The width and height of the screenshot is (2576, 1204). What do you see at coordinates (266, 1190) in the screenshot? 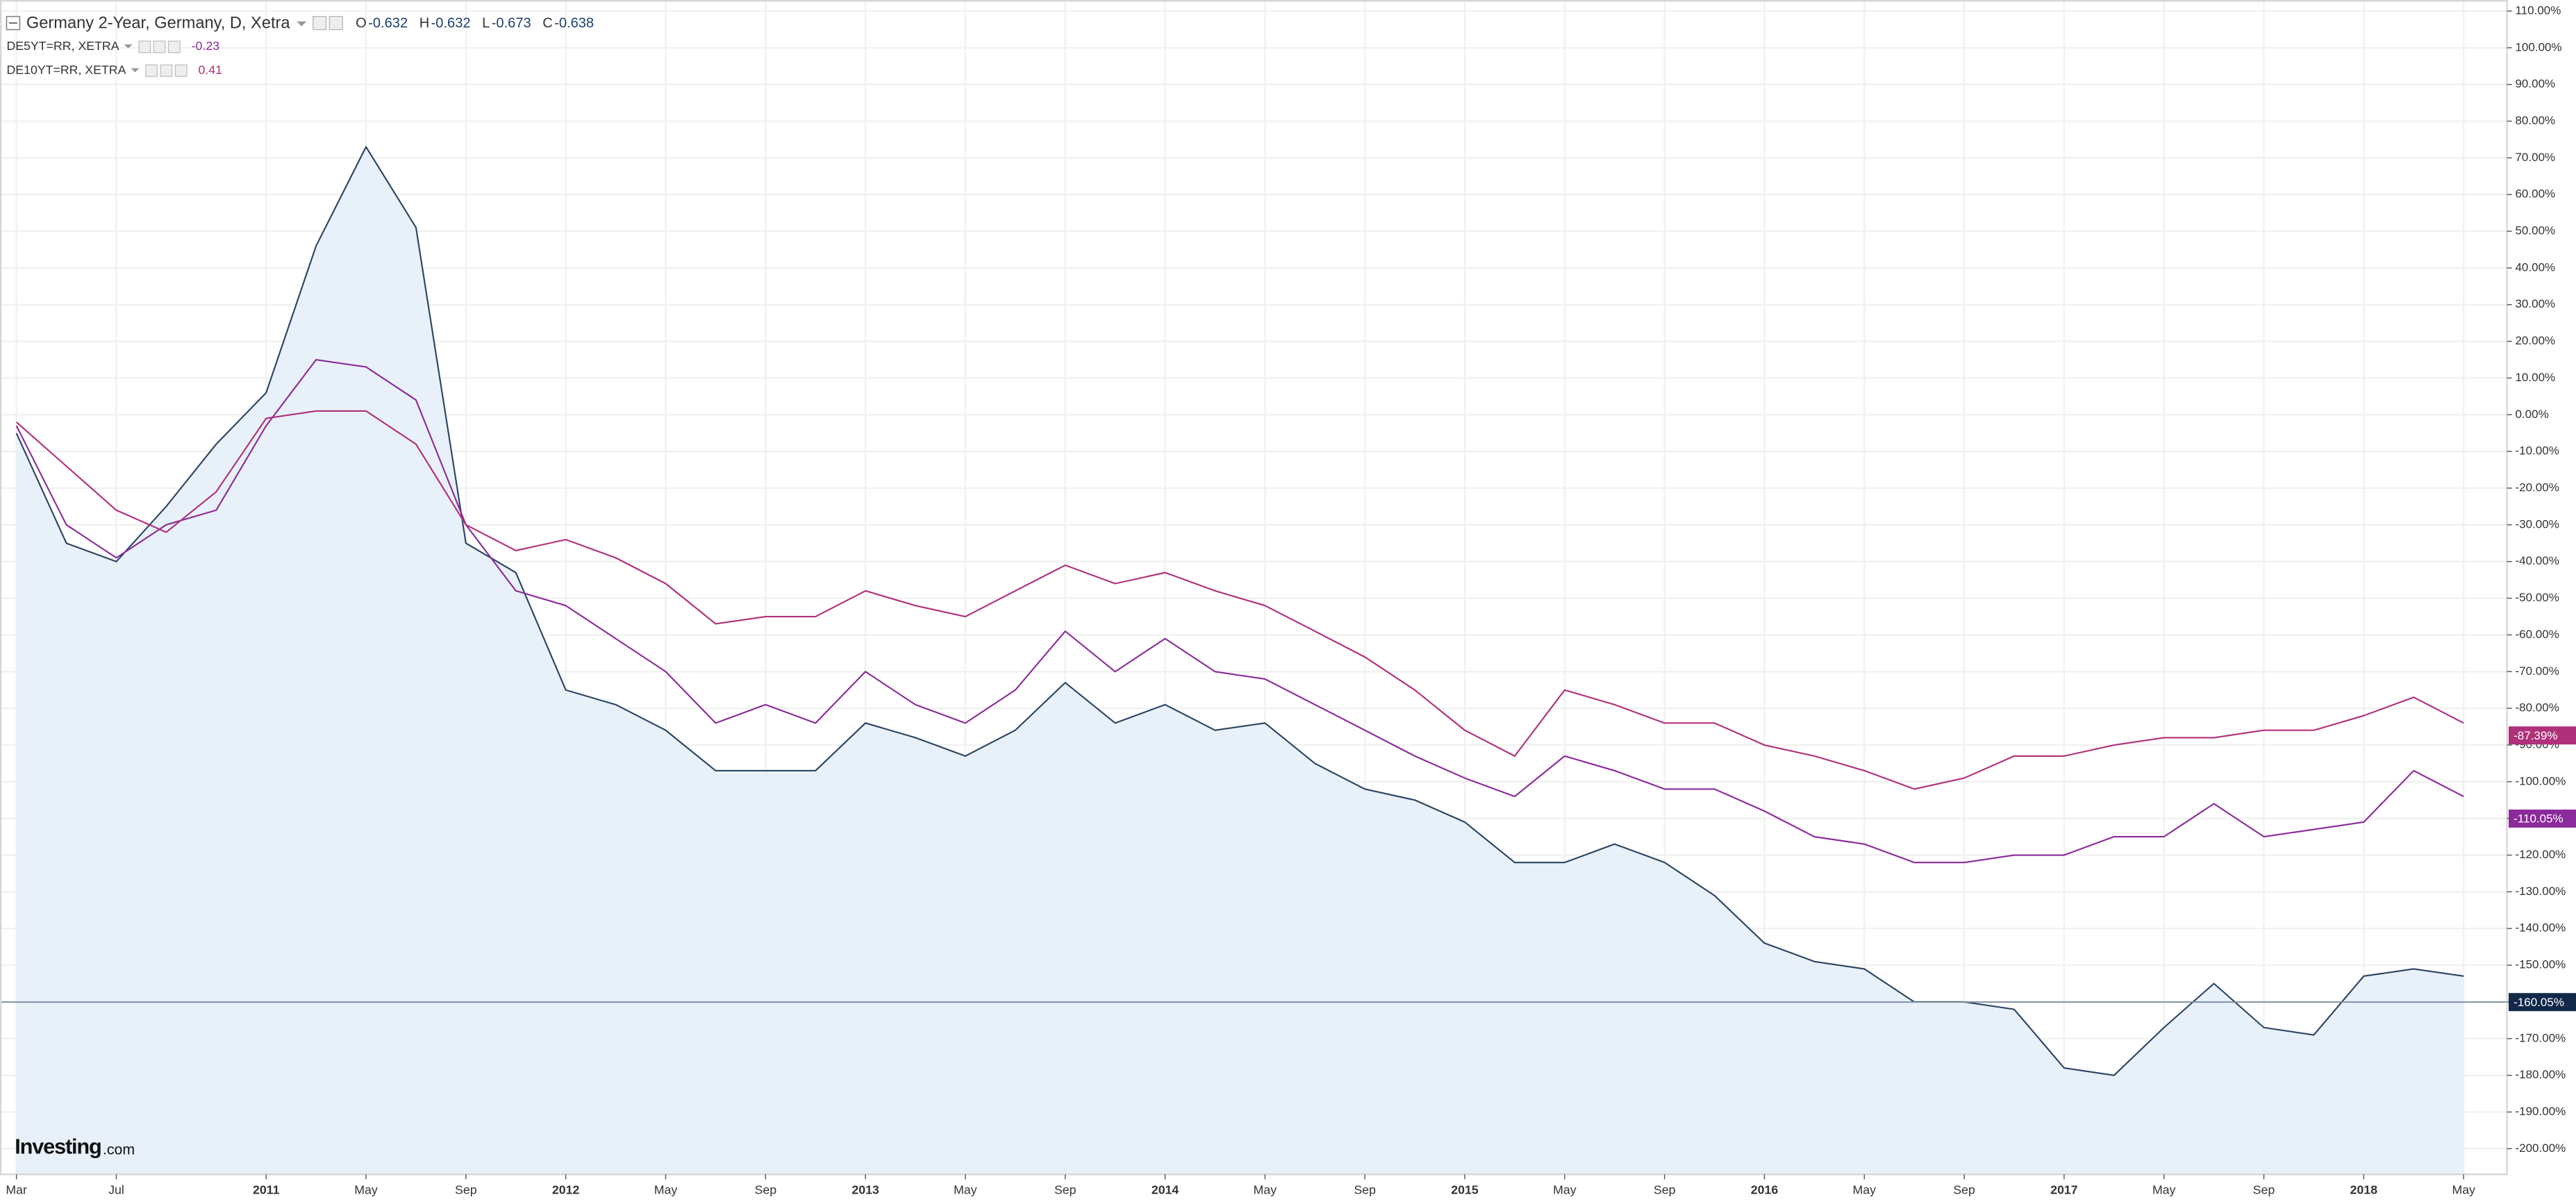
I see `x-tick-label: 2011` at bounding box center [266, 1190].